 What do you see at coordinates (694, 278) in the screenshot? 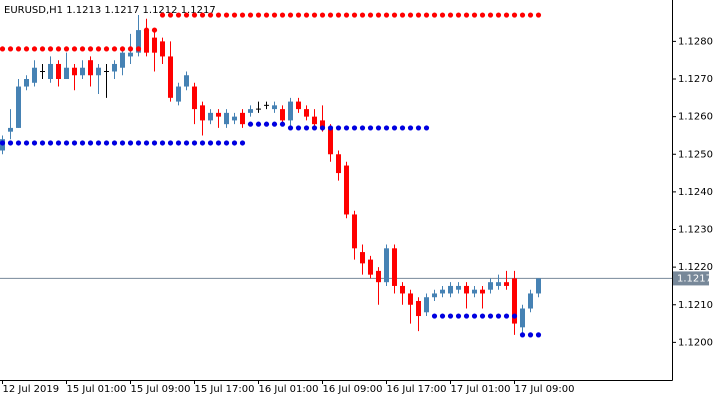
I see `last-price-label: 1.1217` at bounding box center [694, 278].